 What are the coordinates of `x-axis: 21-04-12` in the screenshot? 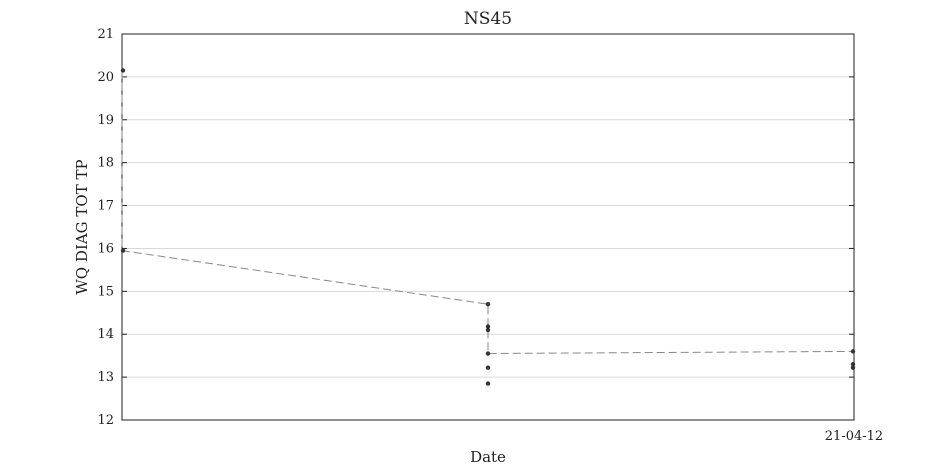 It's located at (854, 429).